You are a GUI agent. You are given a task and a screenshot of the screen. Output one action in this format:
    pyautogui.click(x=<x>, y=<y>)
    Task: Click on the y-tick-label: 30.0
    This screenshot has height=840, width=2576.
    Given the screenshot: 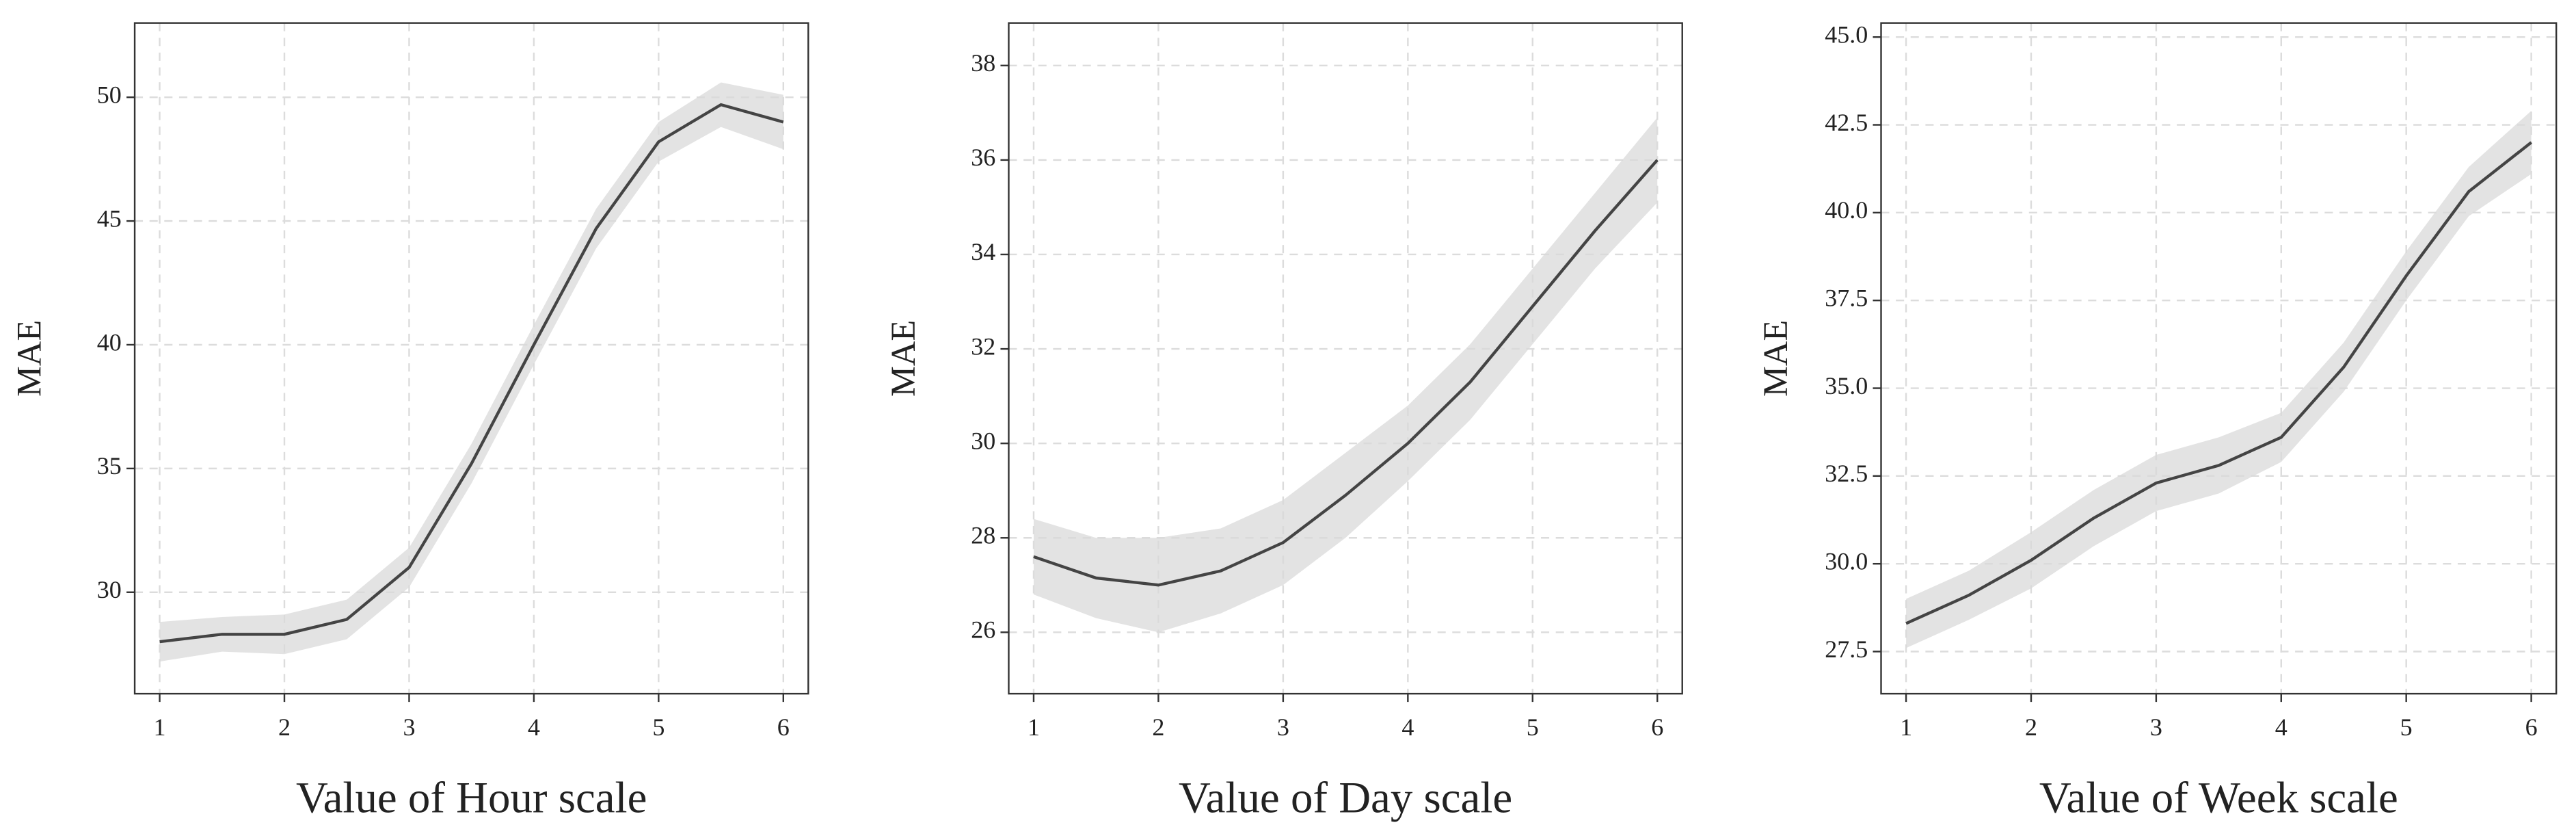 What is the action you would take?
    pyautogui.click(x=1846, y=561)
    